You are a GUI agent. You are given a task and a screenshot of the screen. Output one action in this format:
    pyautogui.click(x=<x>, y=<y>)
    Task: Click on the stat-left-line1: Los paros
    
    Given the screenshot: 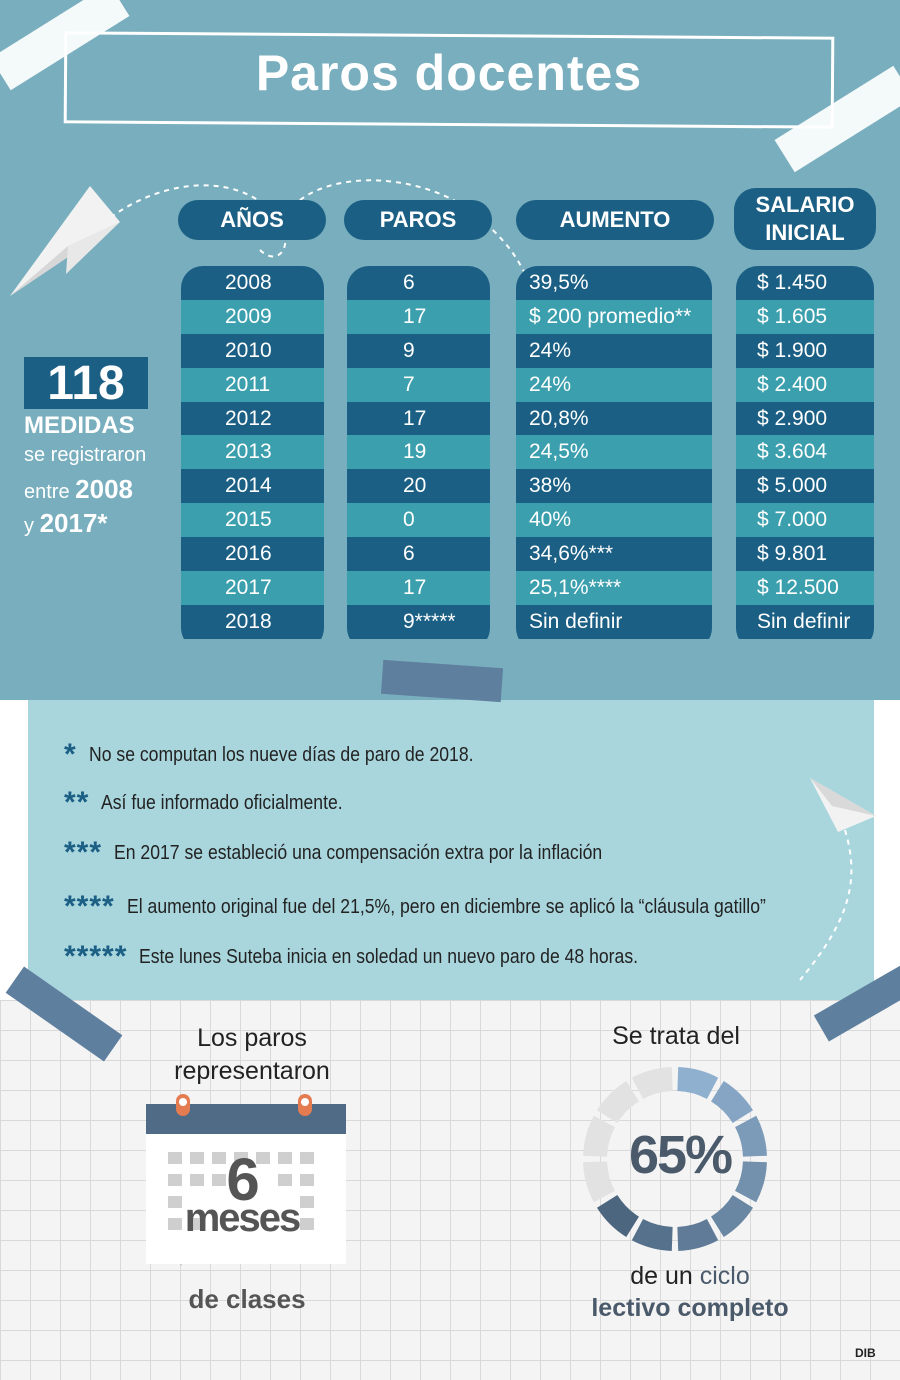 What is the action you would take?
    pyautogui.click(x=252, y=1038)
    